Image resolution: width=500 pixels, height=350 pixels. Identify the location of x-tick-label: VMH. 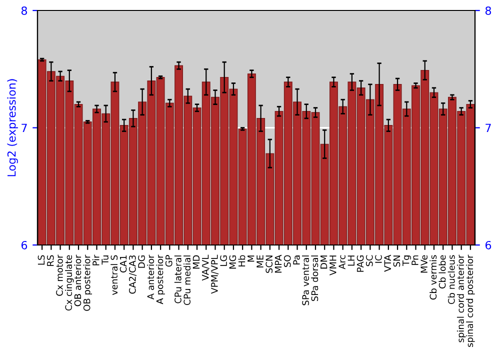
(333, 266).